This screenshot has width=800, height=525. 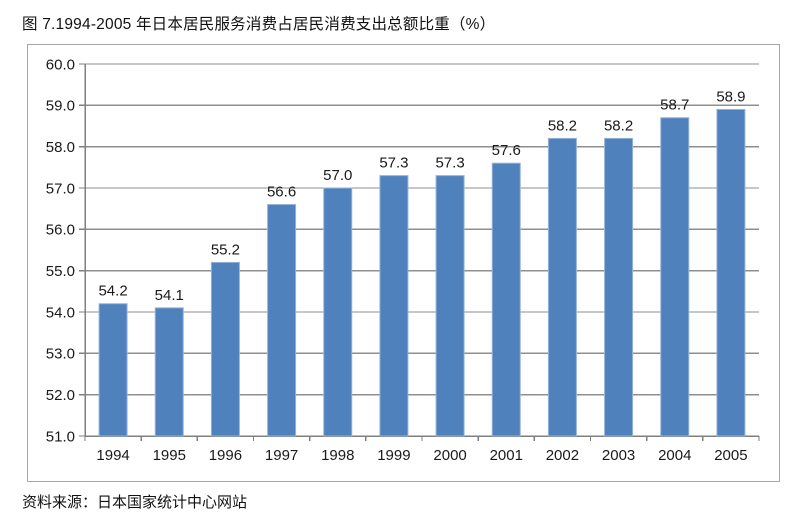 I want to click on x-tick-label: 2000, so click(x=449, y=455).